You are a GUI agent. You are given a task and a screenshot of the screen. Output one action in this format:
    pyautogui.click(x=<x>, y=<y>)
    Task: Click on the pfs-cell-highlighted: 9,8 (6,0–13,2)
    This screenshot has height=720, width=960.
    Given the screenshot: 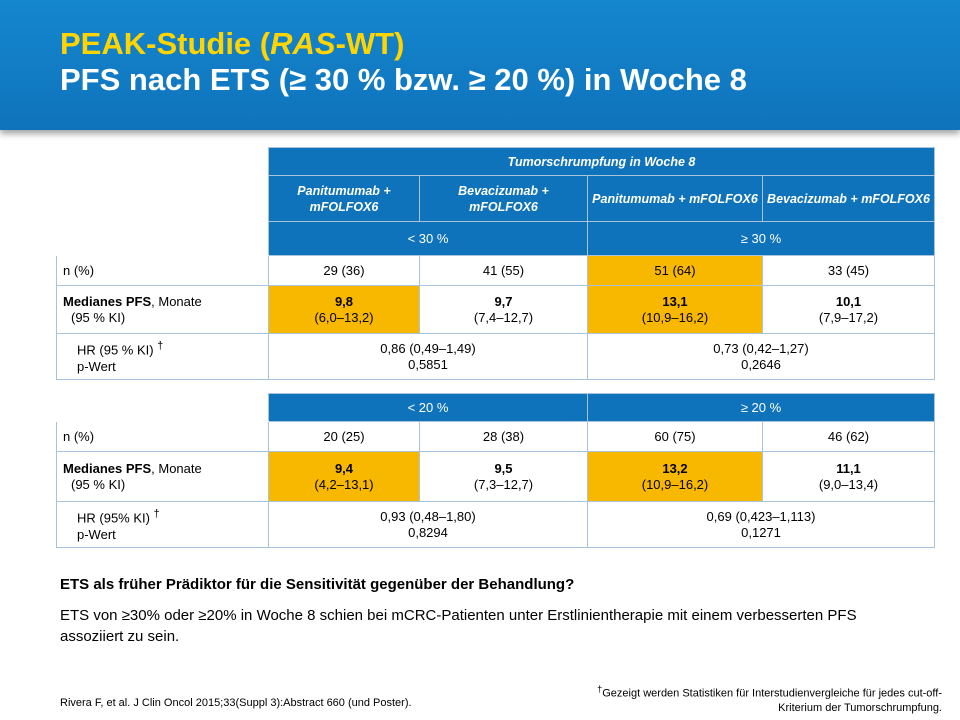 What is the action you would take?
    pyautogui.click(x=344, y=309)
    